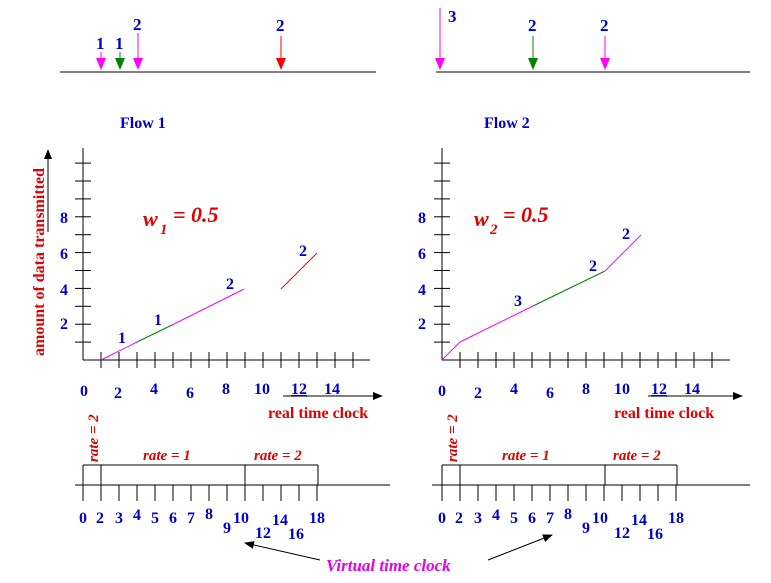  Describe the element at coordinates (446, 38) in the screenshot. I see `arrival-right-1: 3` at that location.